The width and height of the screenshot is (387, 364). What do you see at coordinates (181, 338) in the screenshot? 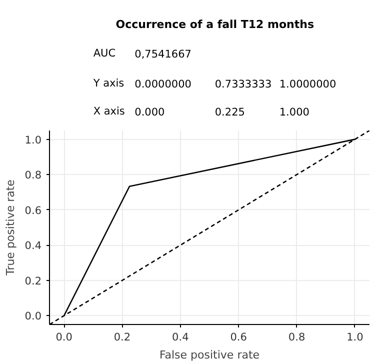
I see `x-tick-label: 0.4` at bounding box center [181, 338].